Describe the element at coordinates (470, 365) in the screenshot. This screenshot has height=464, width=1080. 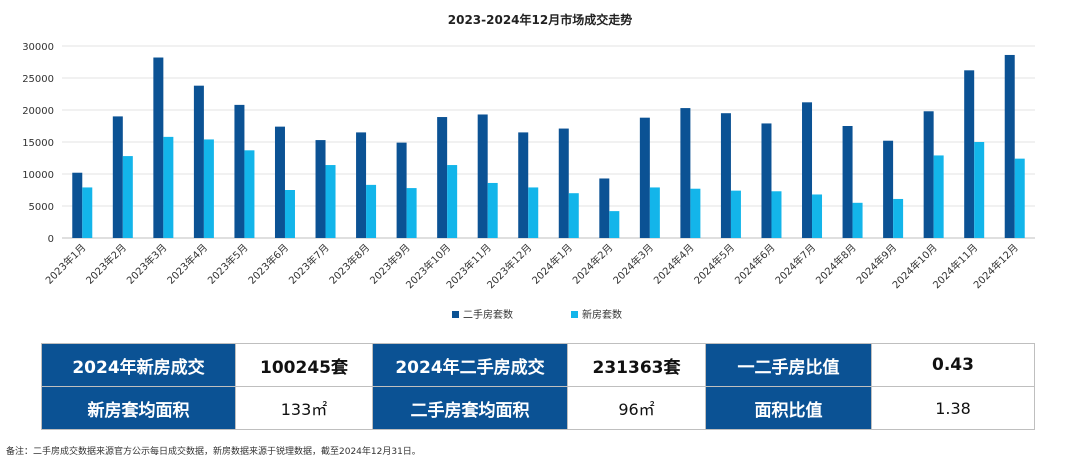
I see `second-hand-sales-label: 2024年二手房成交` at that location.